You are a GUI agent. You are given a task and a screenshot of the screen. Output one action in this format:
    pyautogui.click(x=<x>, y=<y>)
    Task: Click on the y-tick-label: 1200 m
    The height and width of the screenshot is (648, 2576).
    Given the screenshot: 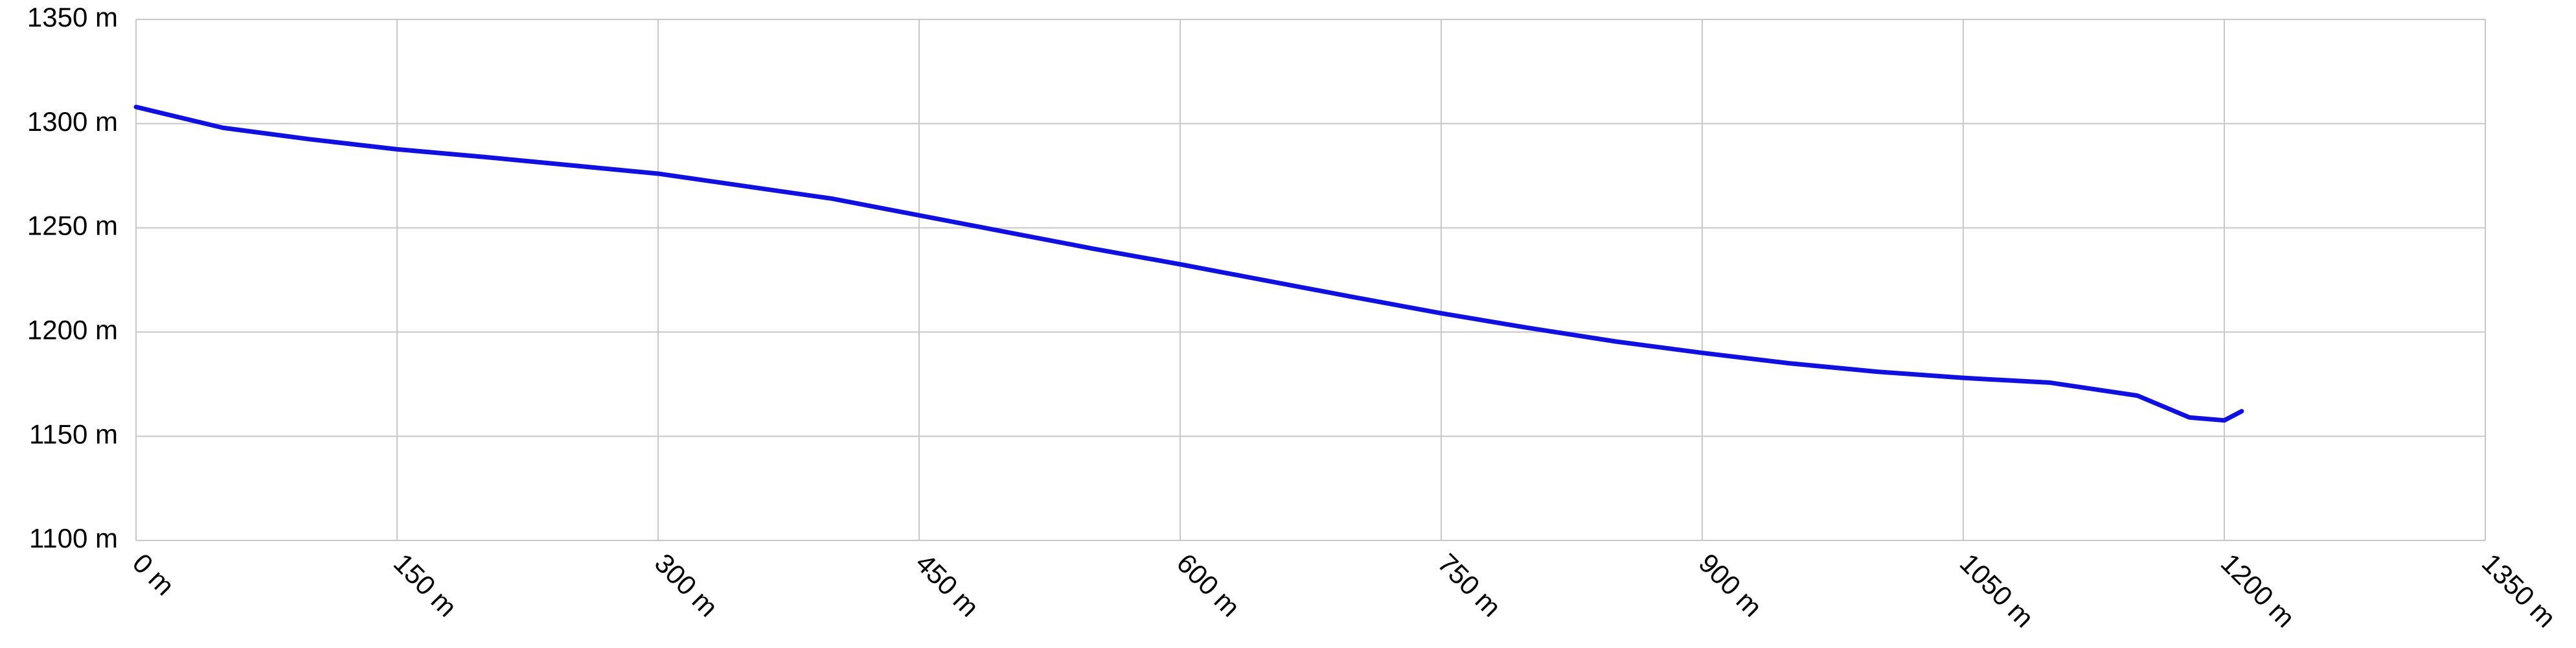 What is the action you would take?
    pyautogui.click(x=73, y=329)
    